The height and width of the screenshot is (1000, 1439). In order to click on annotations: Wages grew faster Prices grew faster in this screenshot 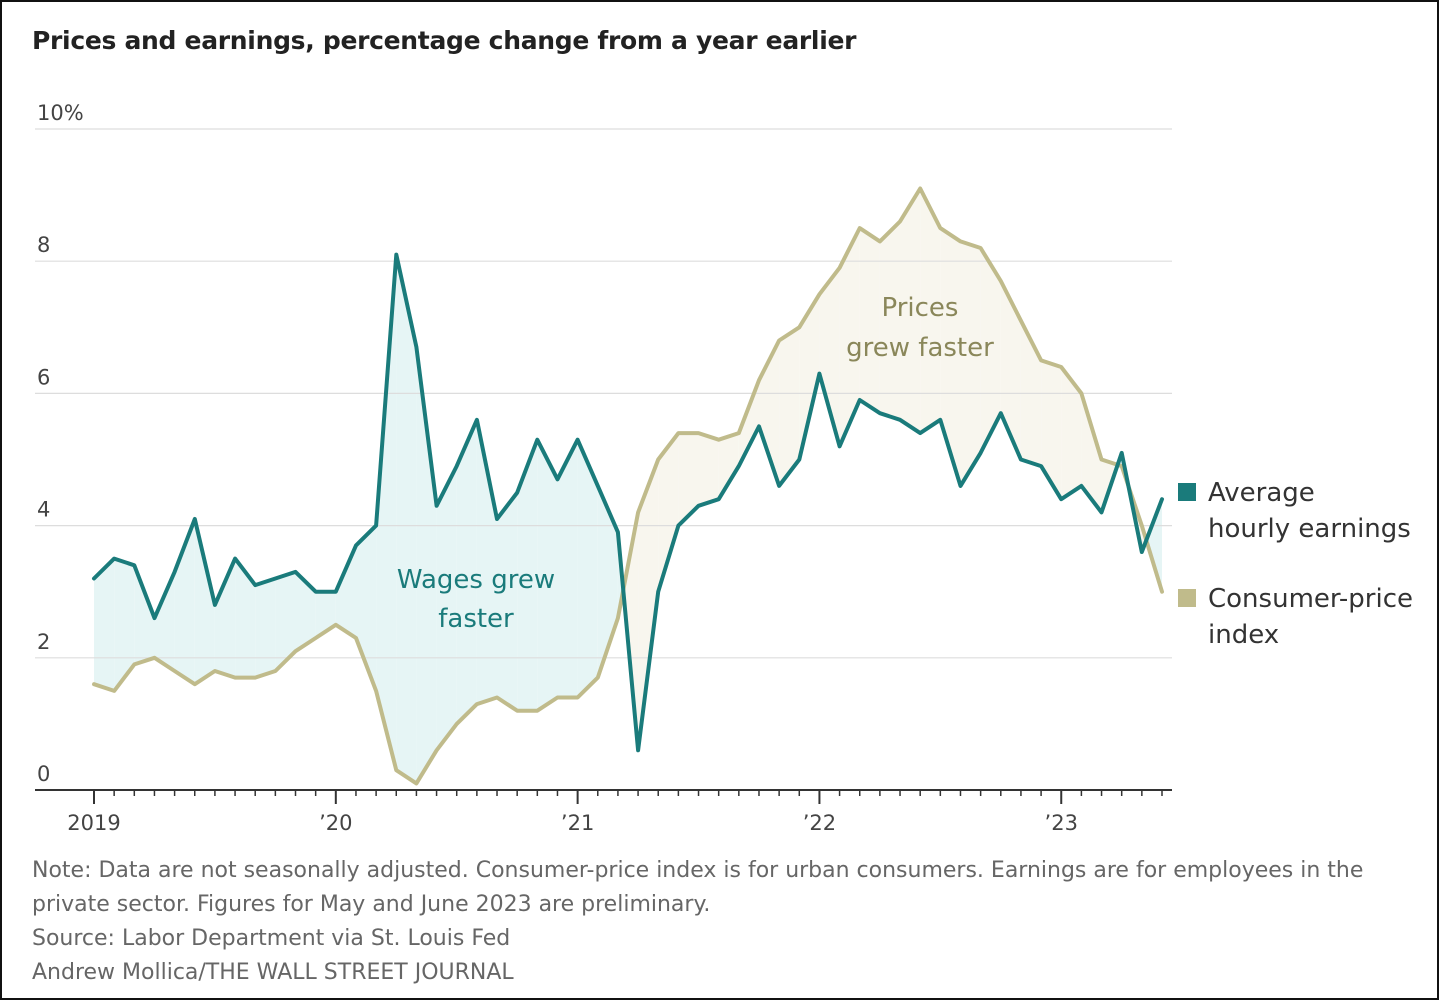, I will do `click(695, 463)`.